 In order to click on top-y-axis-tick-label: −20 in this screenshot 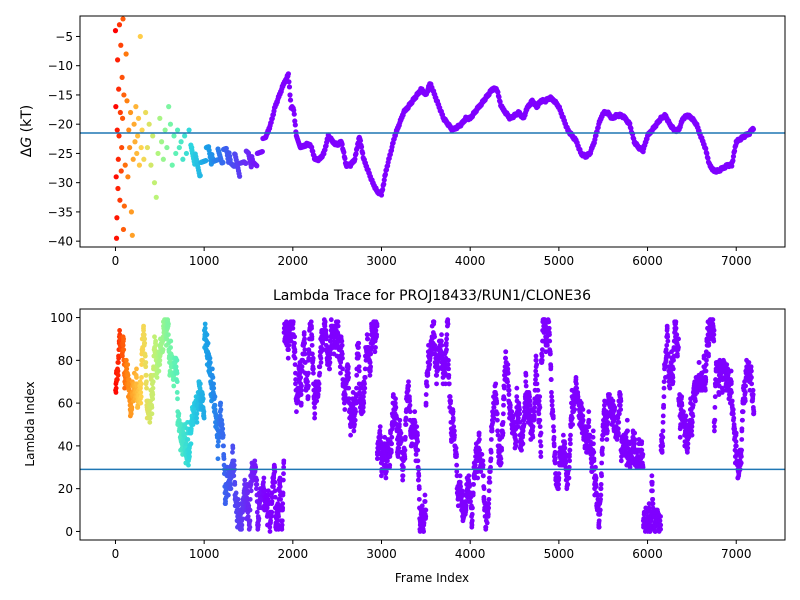, I will do `click(60, 125)`.